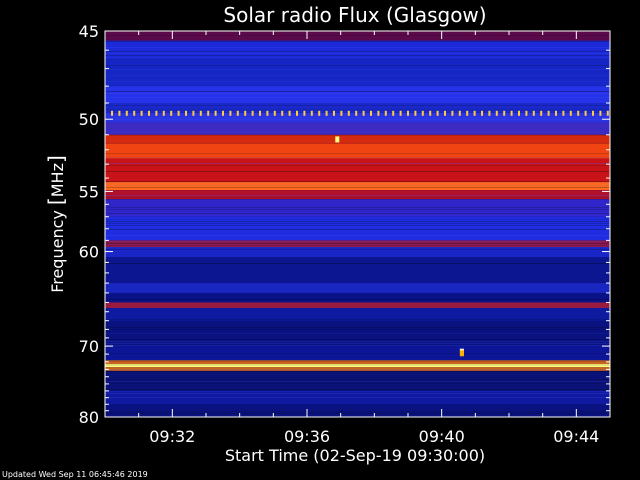 This screenshot has width=640, height=480. What do you see at coordinates (57, 180) in the screenshot?
I see `y-axis-label-unit: MHz` at bounding box center [57, 180].